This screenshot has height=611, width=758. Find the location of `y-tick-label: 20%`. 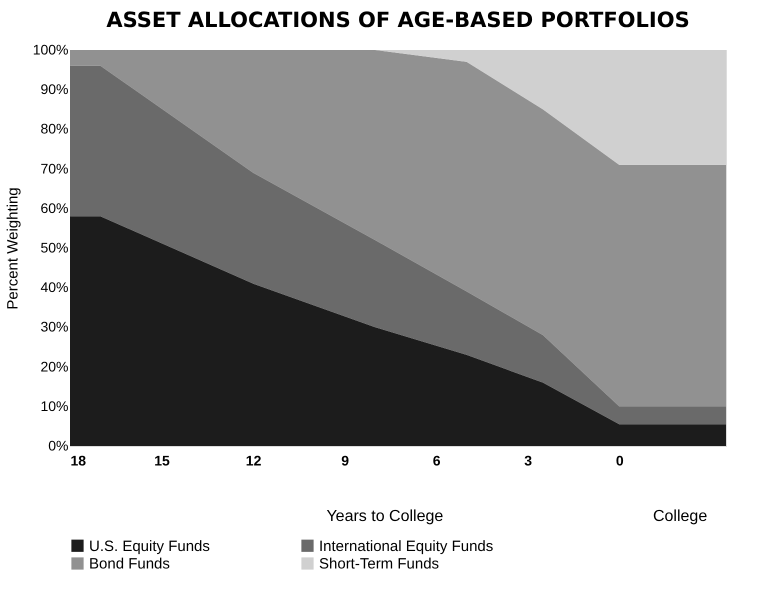

y-tick-label: 20% is located at coordinates (54, 366).